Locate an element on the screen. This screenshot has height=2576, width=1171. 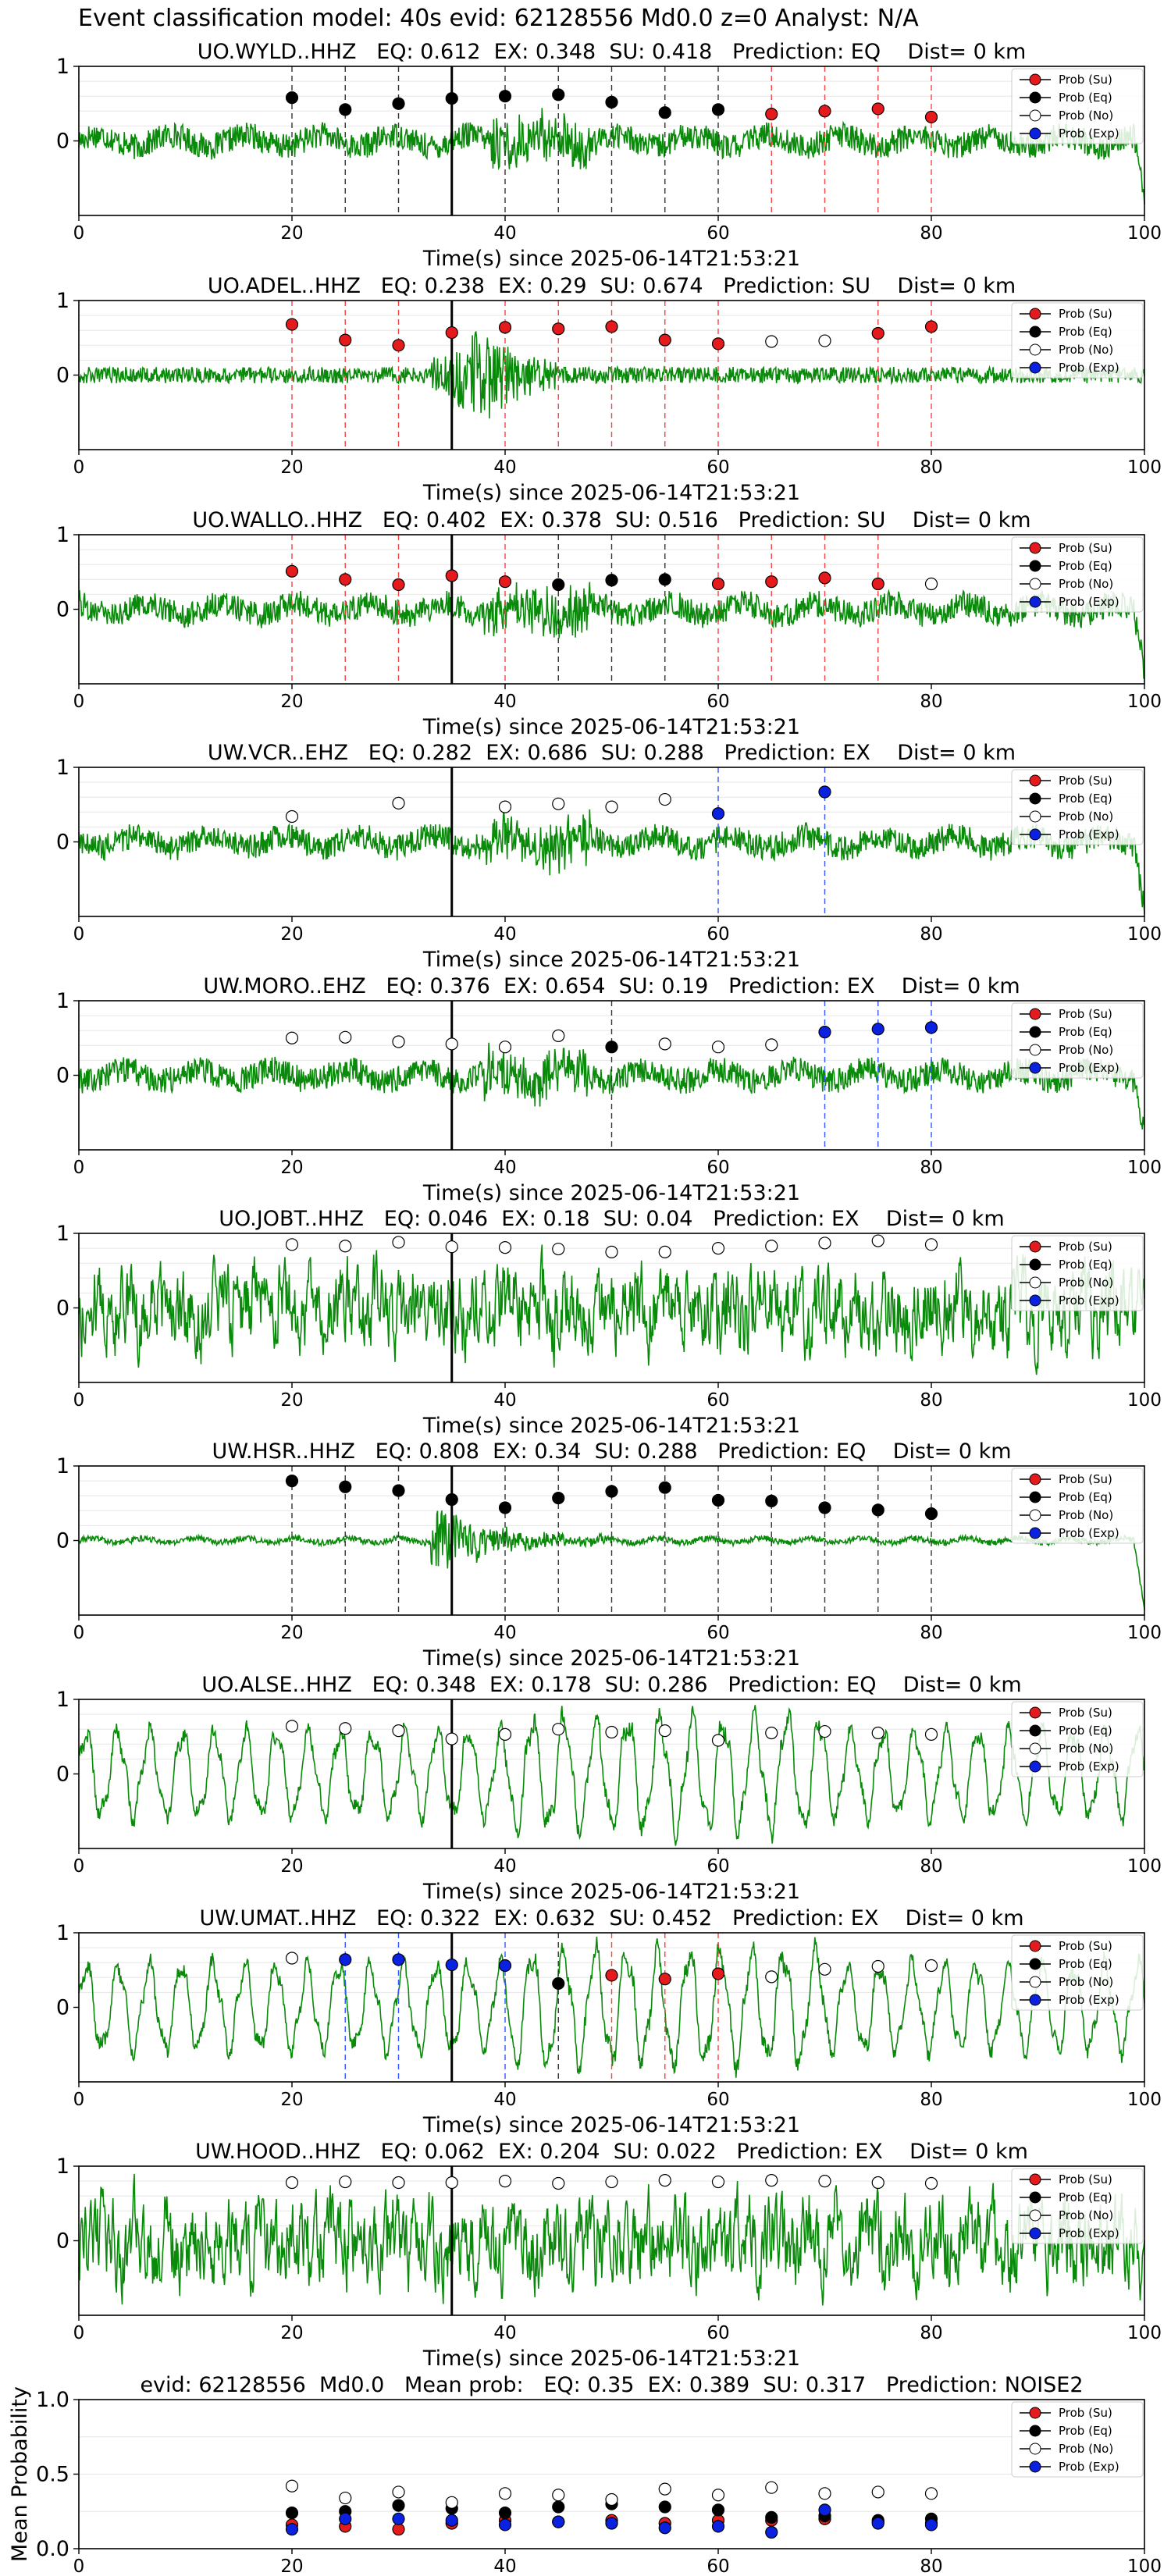
legend-marker-eq is located at coordinates (1035, 97).